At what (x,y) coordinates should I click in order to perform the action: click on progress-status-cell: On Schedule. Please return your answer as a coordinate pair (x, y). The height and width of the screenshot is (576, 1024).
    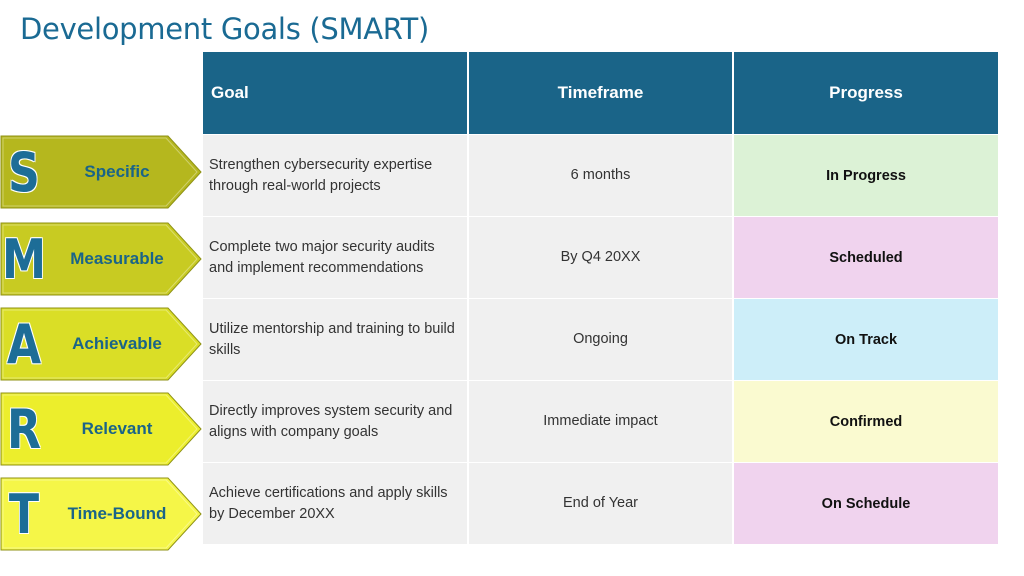
    Looking at the image, I should click on (866, 503).